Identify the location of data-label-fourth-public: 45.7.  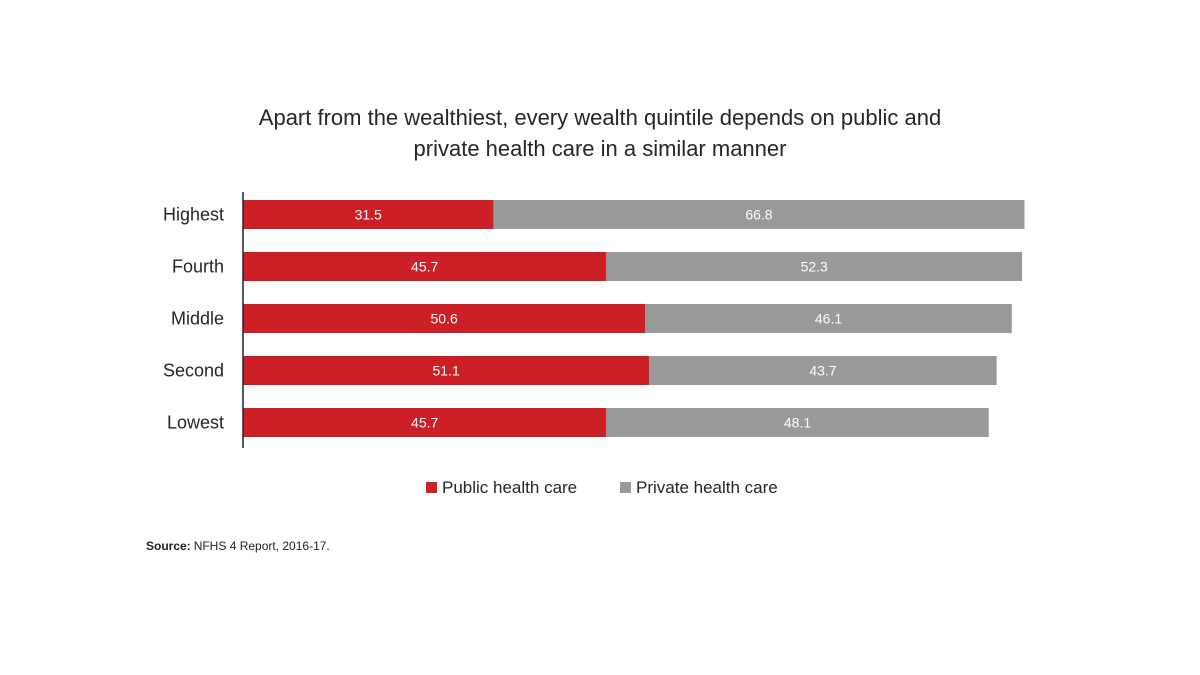
(424, 267).